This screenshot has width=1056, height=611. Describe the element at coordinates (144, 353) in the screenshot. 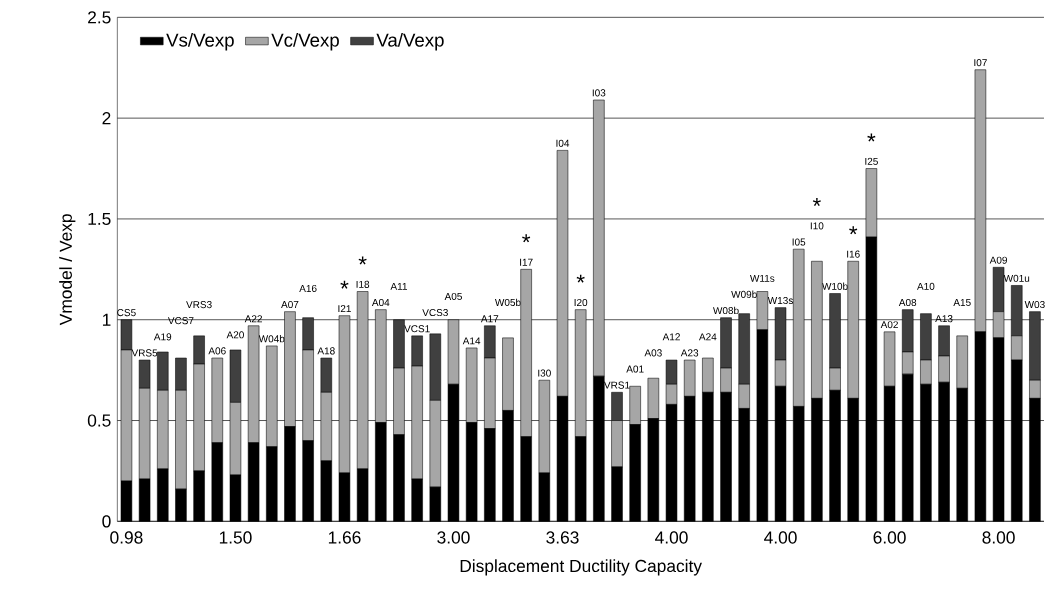

I see `x-tick-label: VRS5` at that location.